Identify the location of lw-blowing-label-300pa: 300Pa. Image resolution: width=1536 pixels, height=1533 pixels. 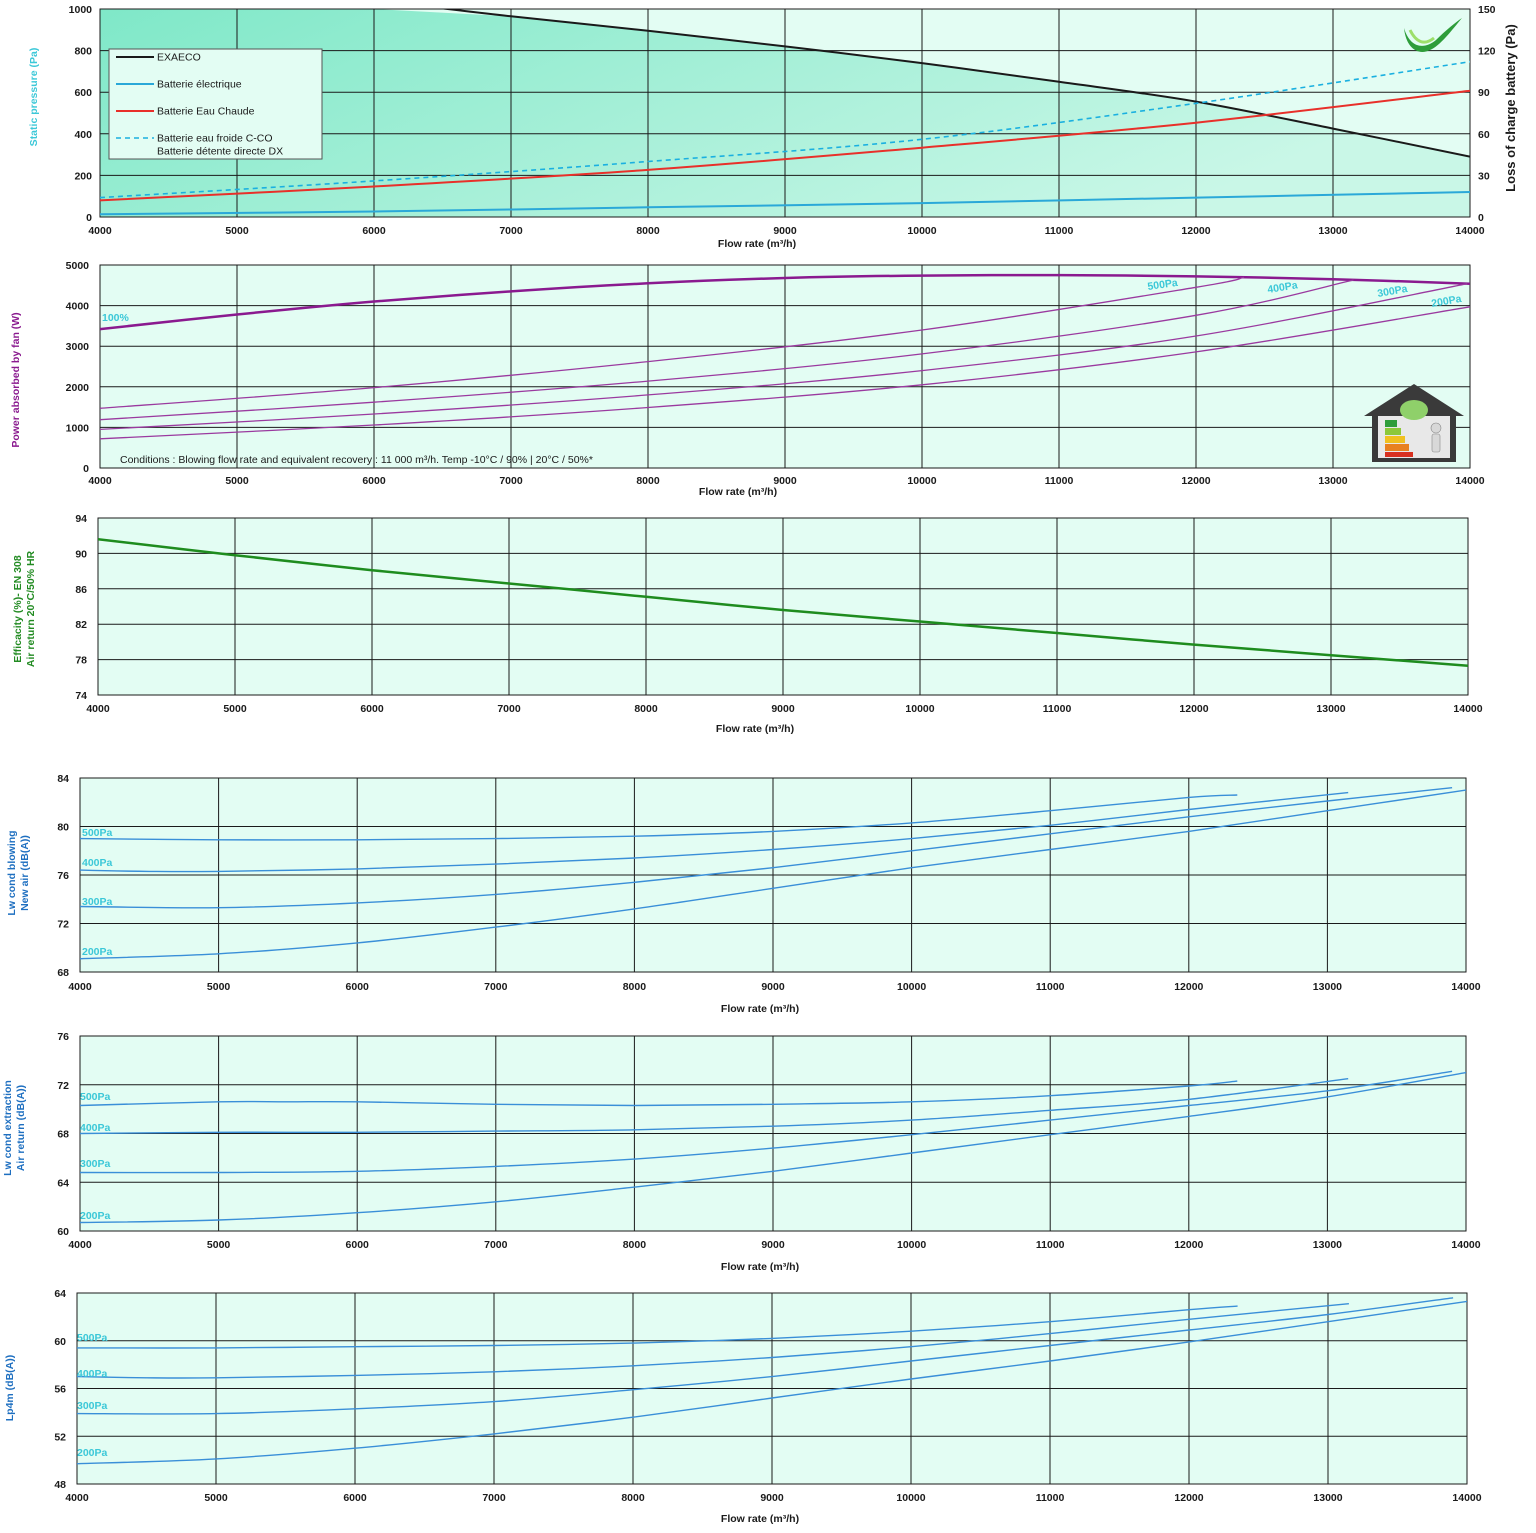
(97, 902).